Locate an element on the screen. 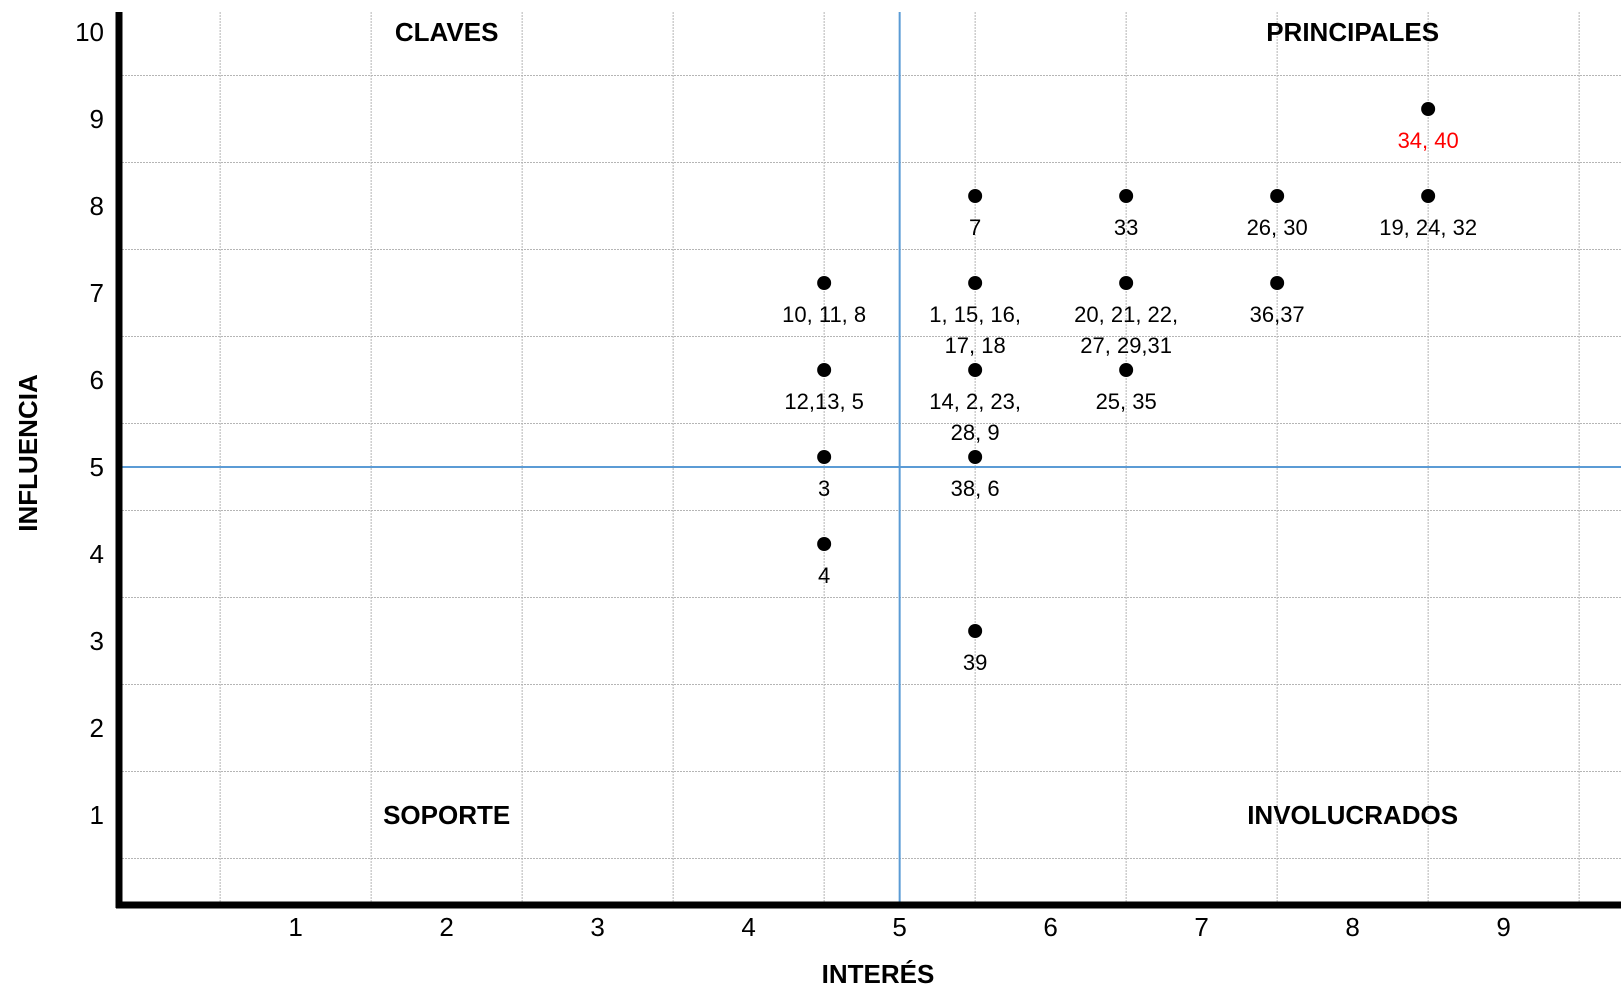 The height and width of the screenshot is (991, 1621). data-point-label: 28, 9 is located at coordinates (975, 432).